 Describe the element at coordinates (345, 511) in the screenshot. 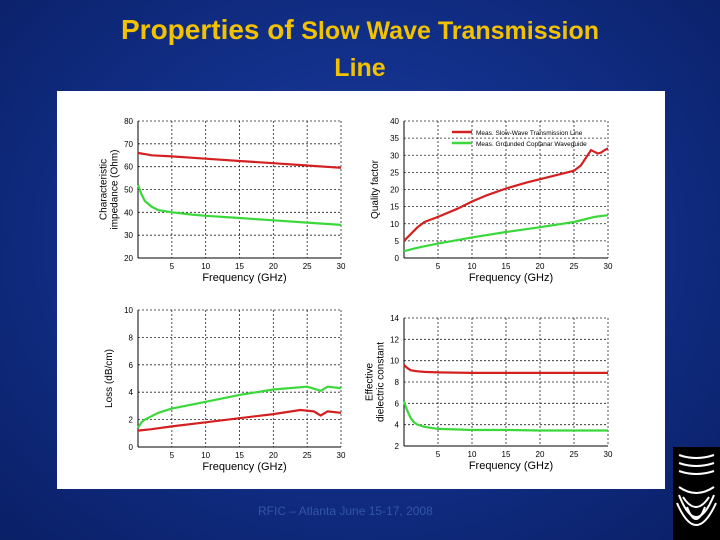

I see `slide-footer: RFIC – Atlanta June 15-17, 2008` at that location.